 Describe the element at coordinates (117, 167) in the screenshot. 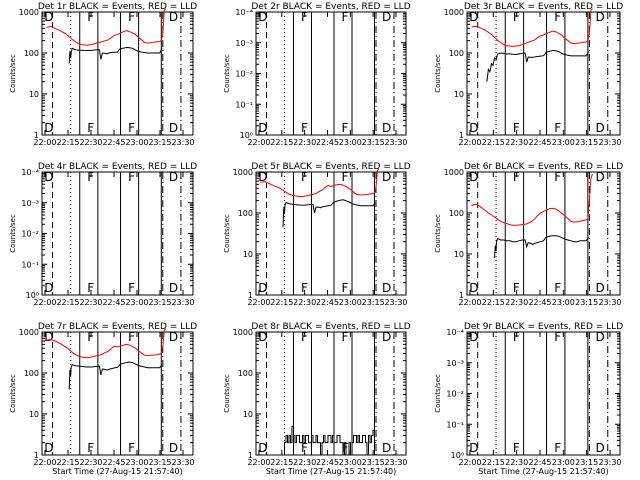

I see `panel-title: Det 4r BLACK = Events, RED = LLD` at that location.